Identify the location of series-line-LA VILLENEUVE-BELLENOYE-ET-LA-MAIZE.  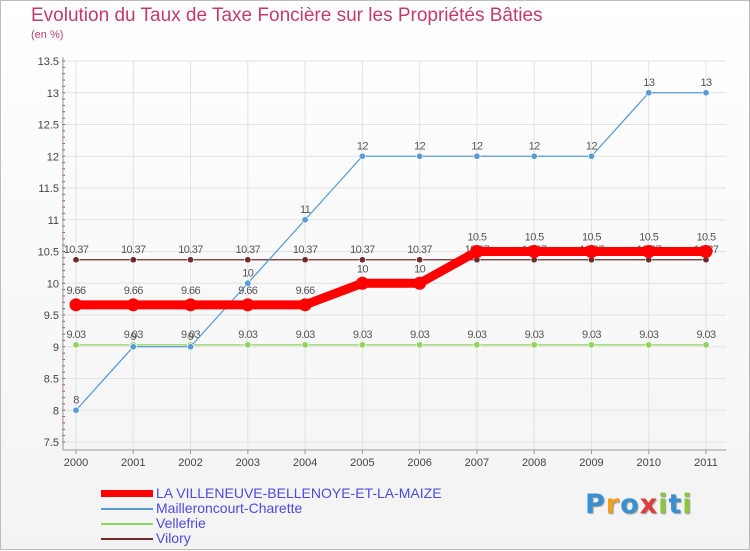
(391, 278).